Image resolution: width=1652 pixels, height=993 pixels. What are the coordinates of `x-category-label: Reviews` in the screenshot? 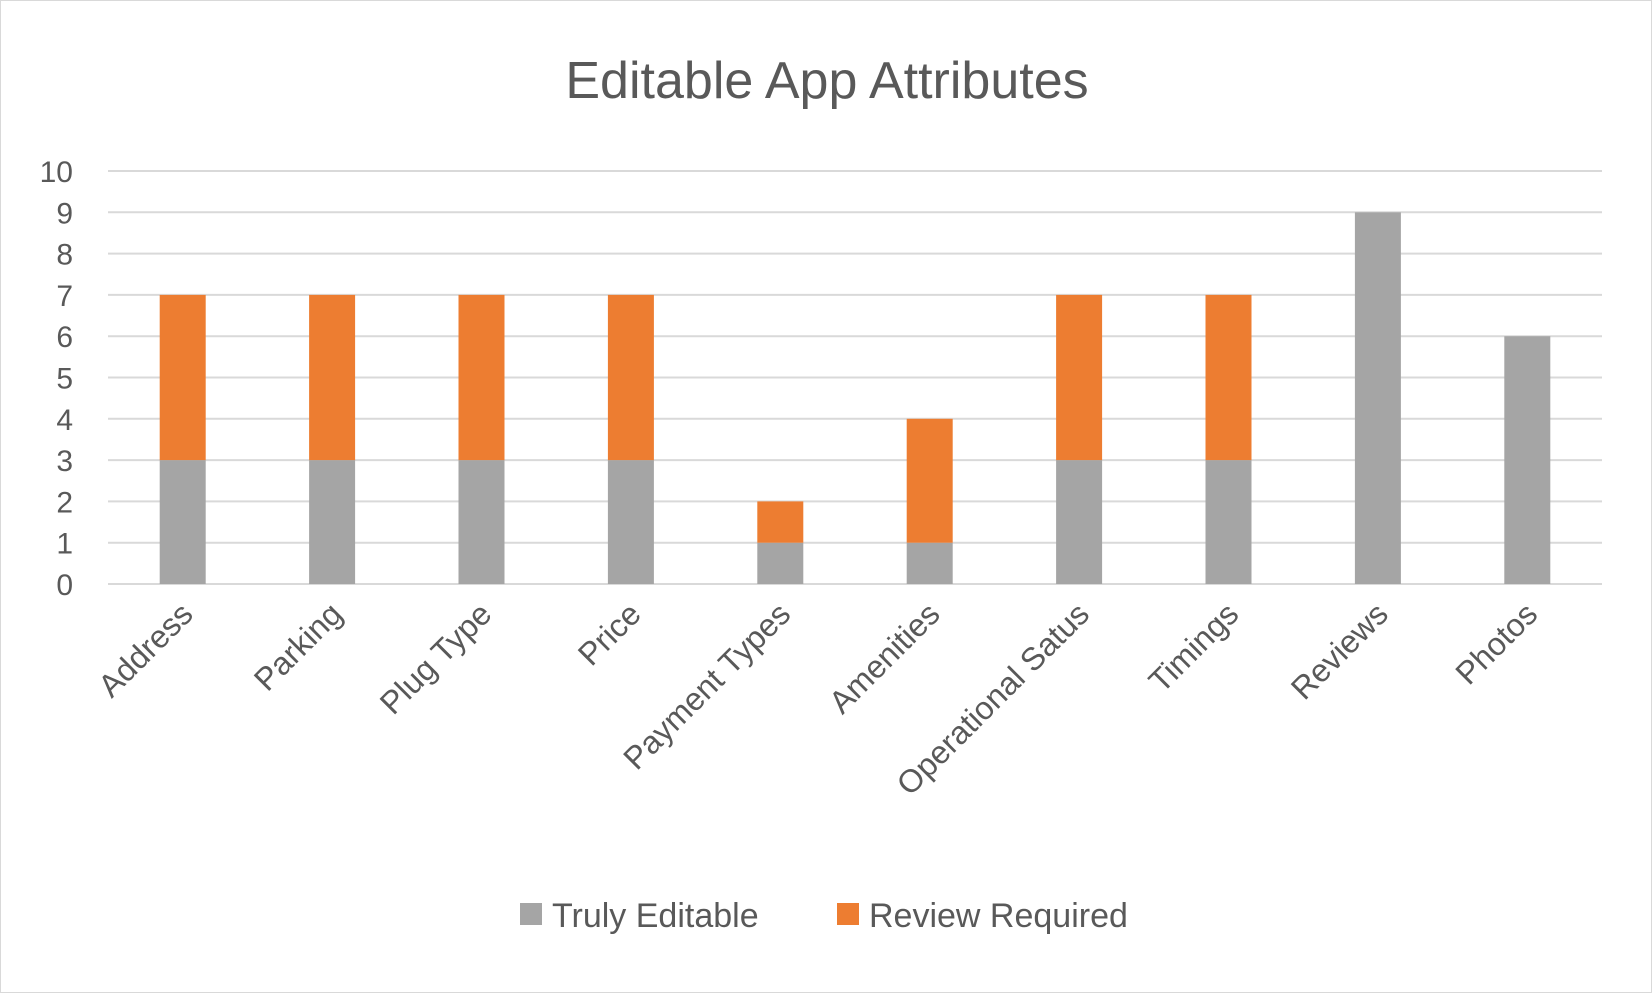 It's located at (1339, 650).